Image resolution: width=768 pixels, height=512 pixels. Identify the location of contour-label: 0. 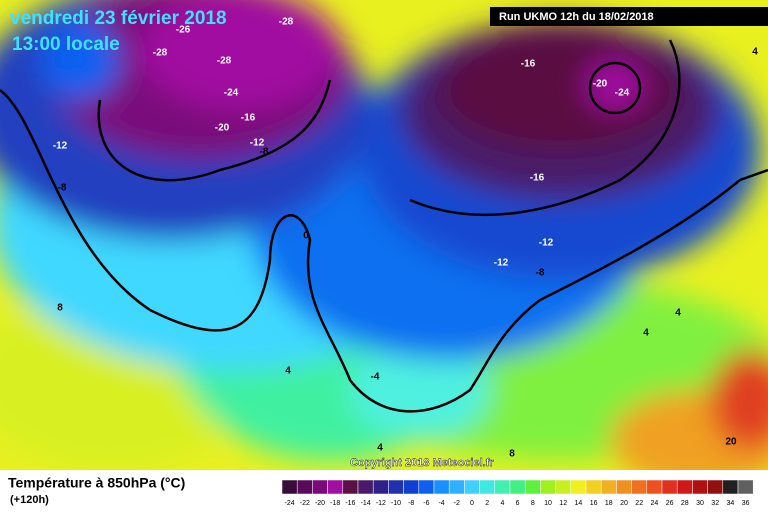
(306, 236).